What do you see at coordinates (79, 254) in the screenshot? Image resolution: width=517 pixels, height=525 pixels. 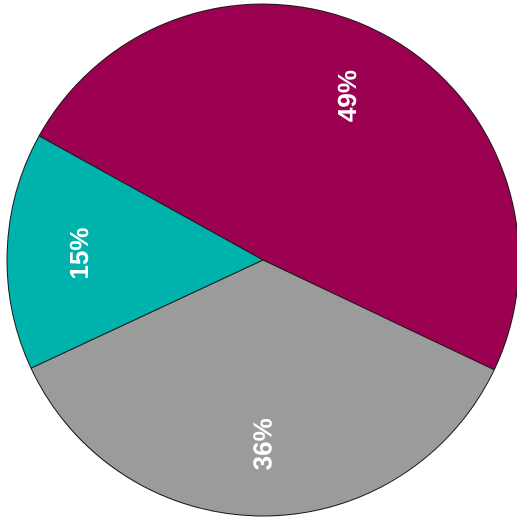 I see `pie-slice-label-2: 15%` at bounding box center [79, 254].